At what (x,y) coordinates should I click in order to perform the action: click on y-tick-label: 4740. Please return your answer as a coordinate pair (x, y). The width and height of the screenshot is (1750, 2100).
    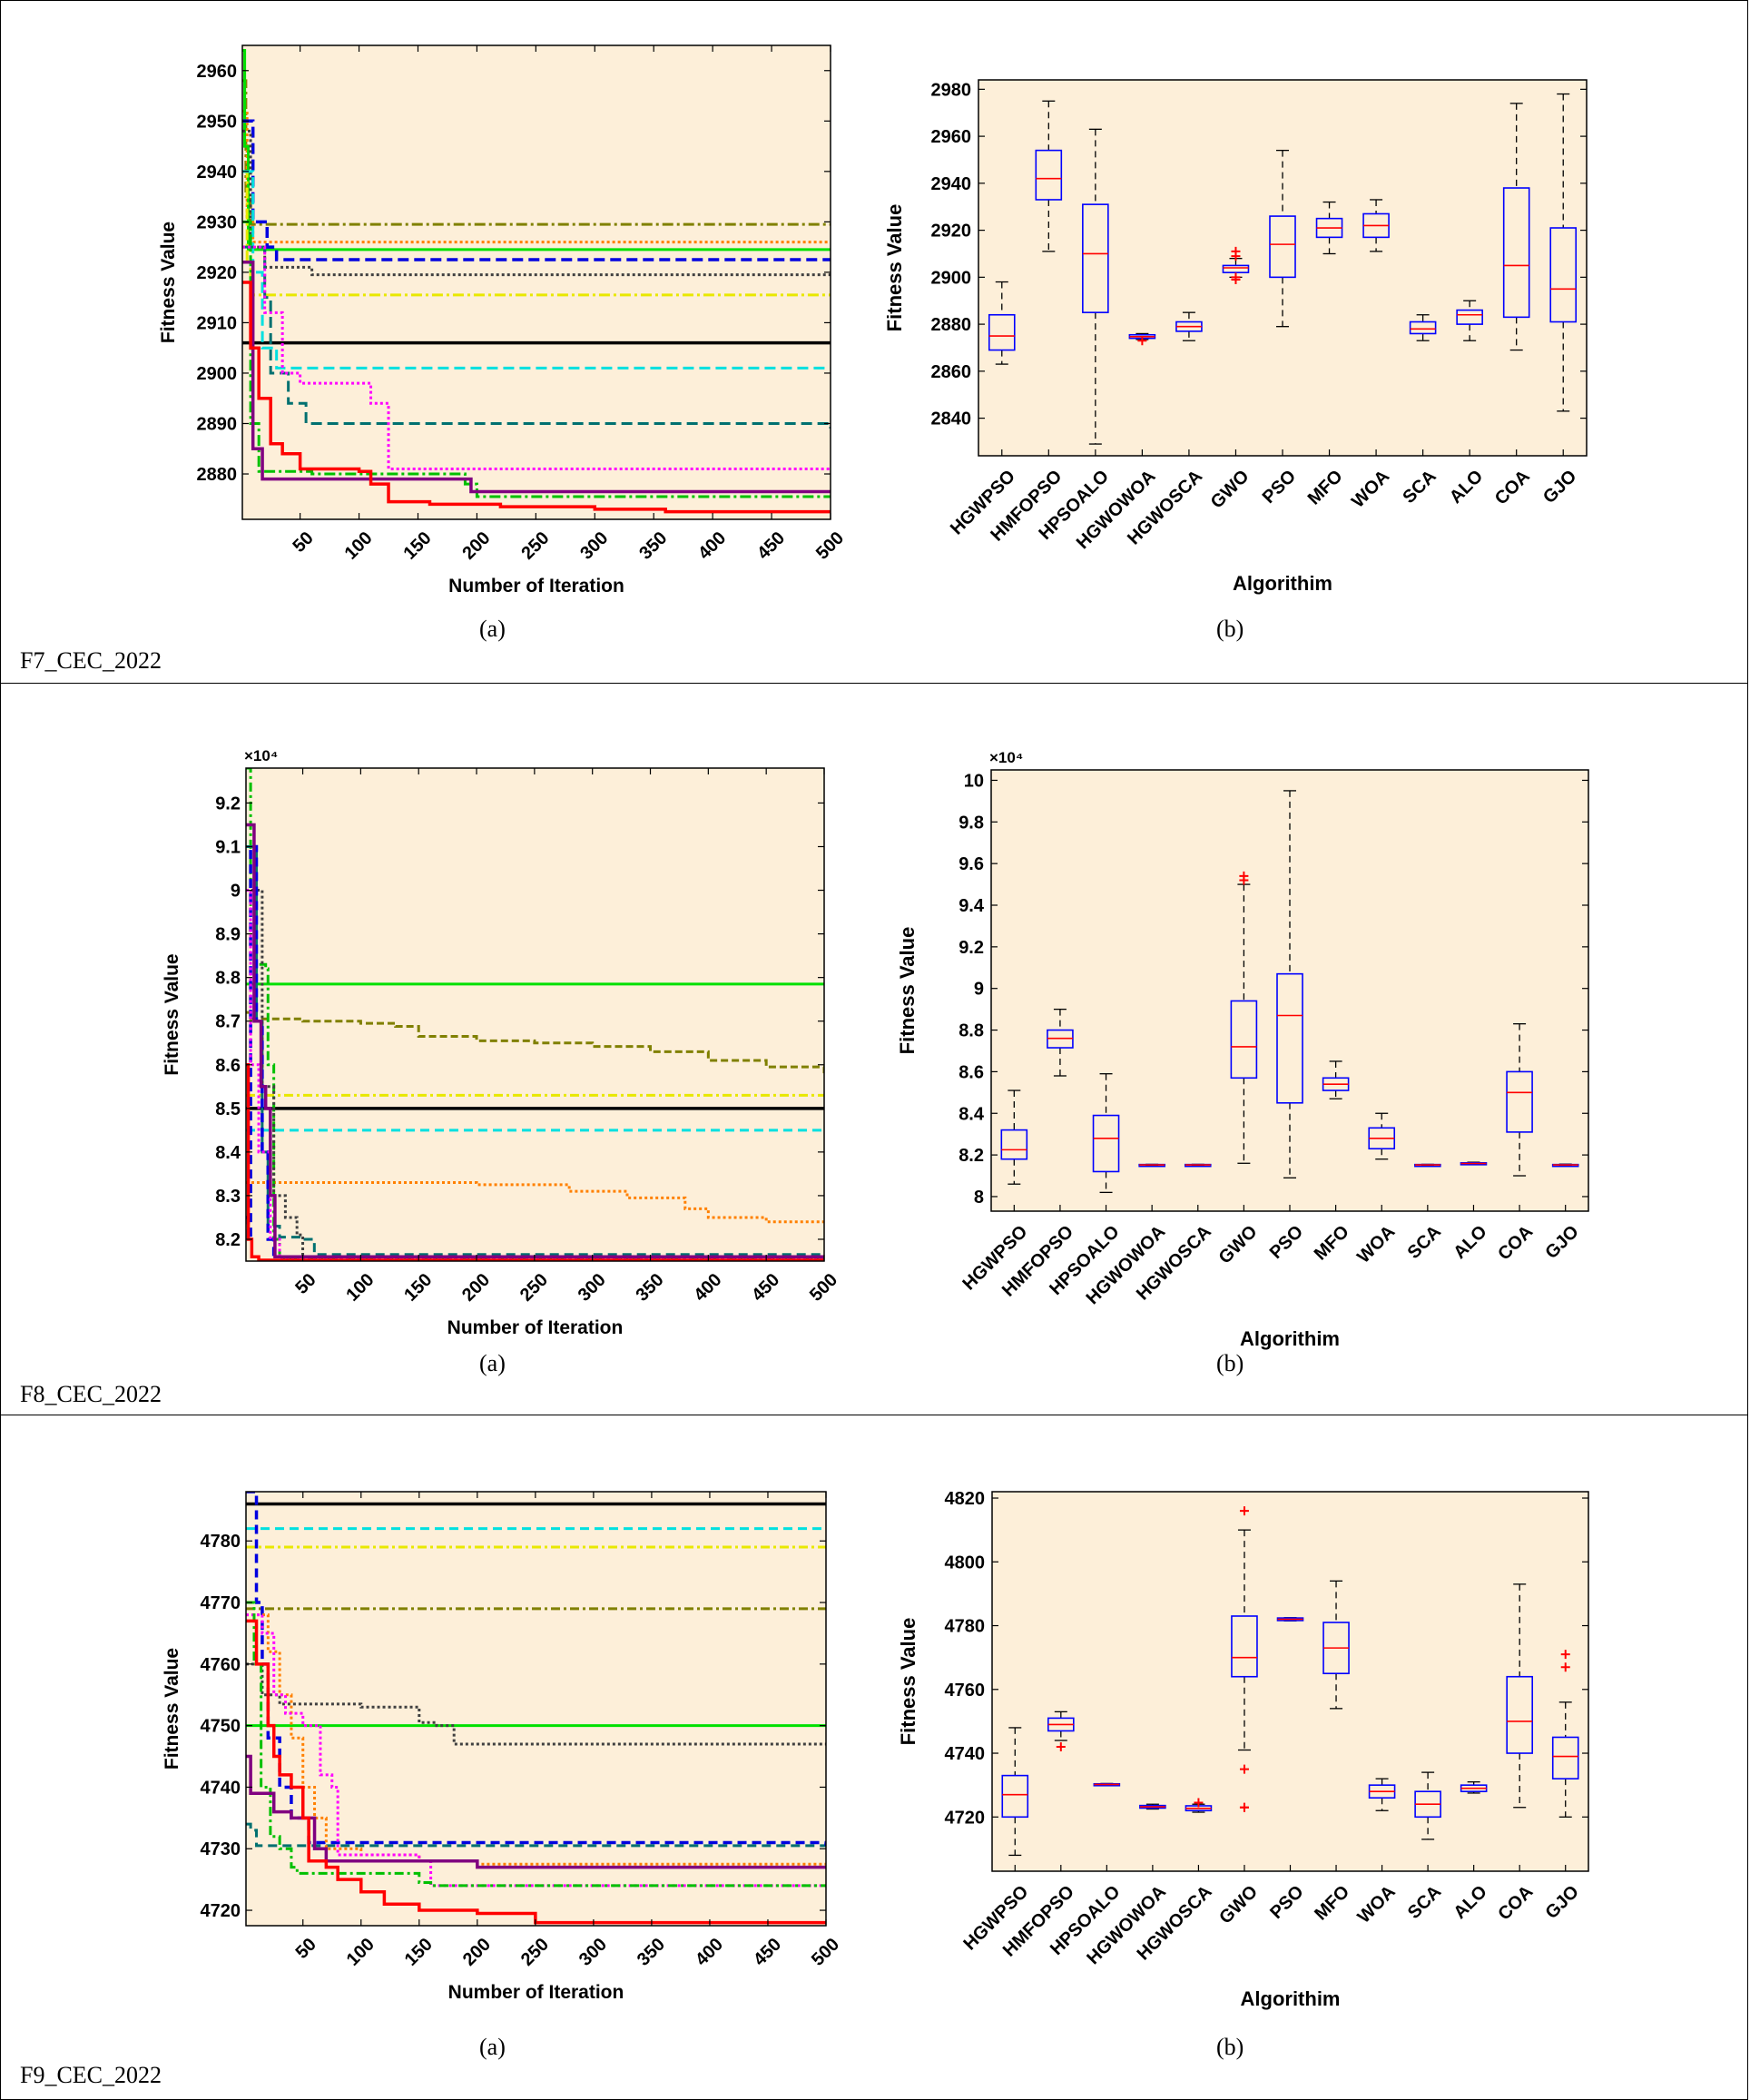
    Looking at the image, I should click on (965, 1754).